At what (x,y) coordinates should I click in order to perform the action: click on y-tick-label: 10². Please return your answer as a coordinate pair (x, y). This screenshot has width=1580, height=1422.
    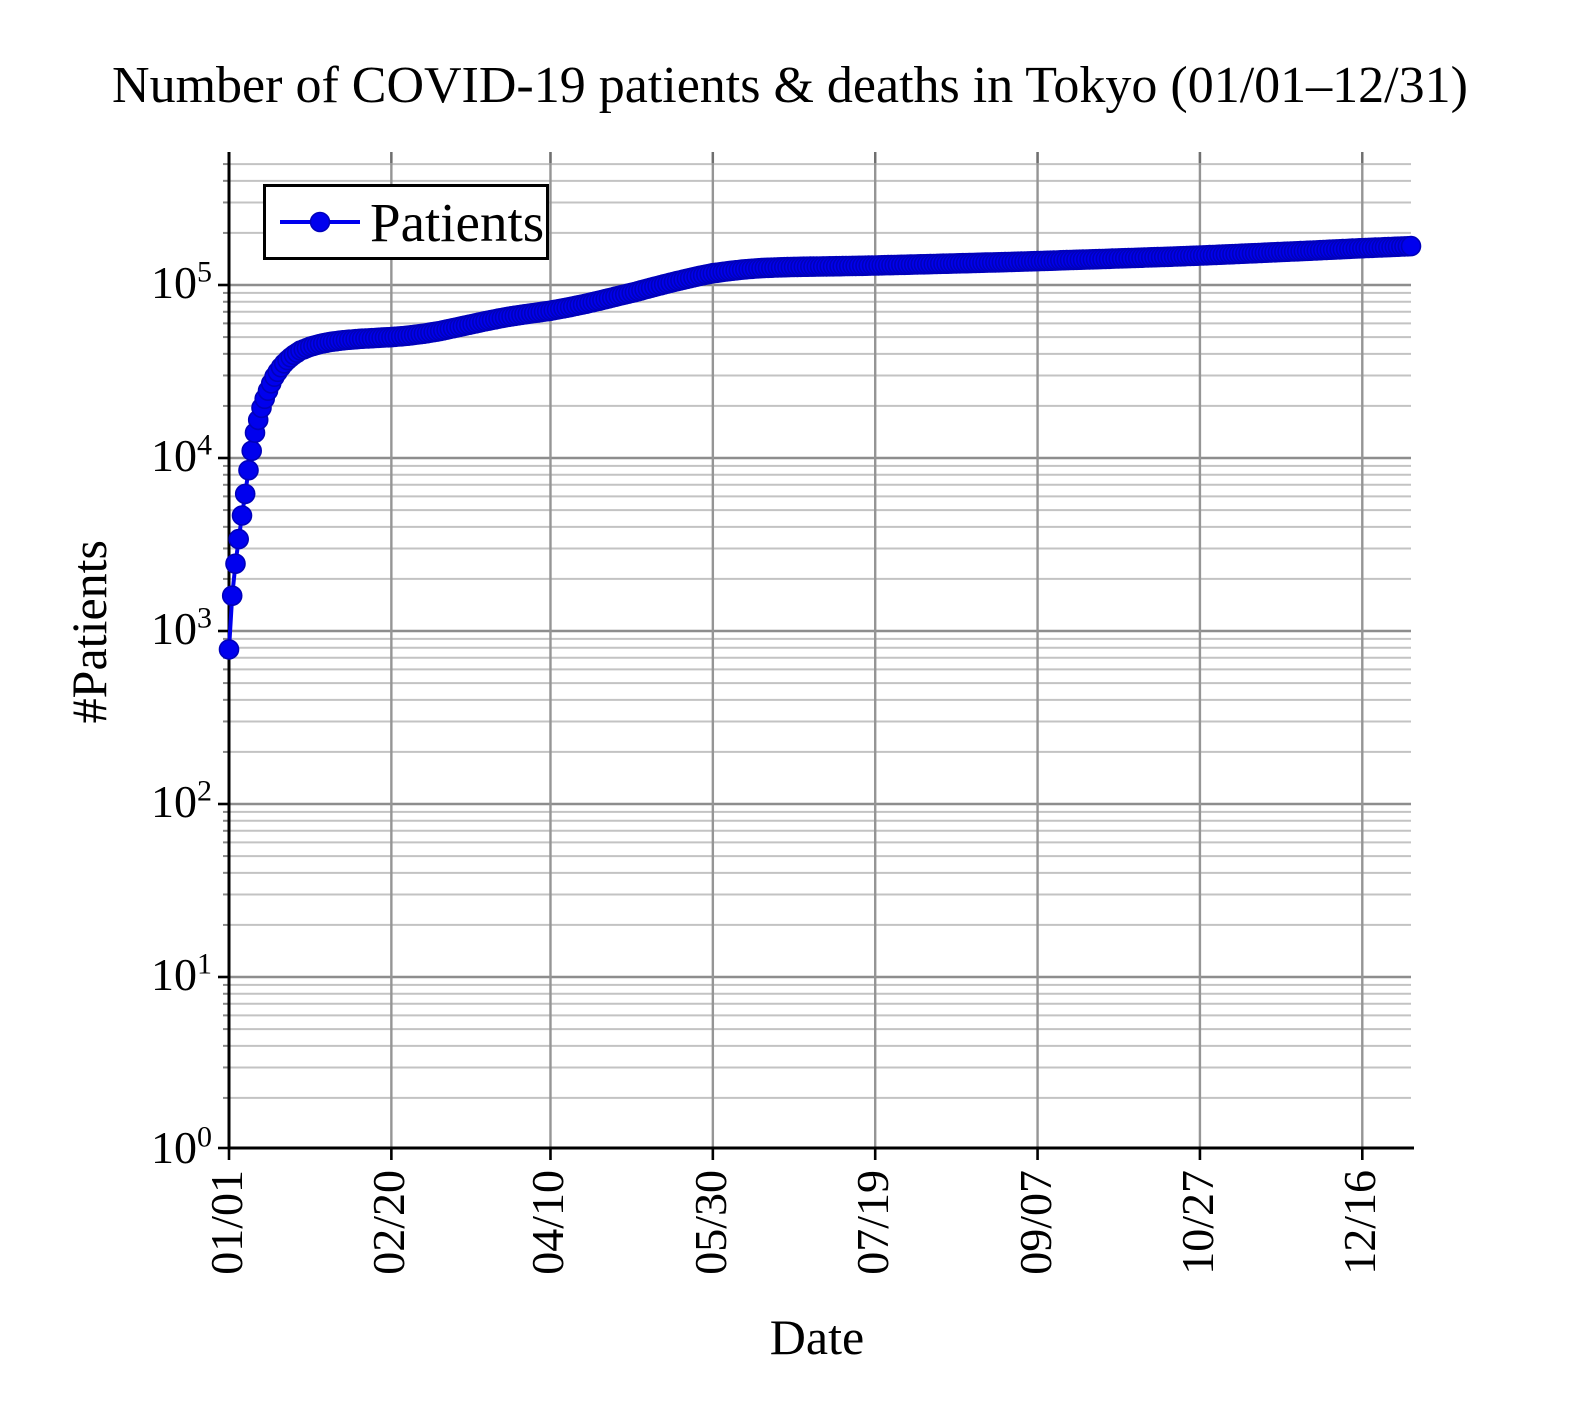
    Looking at the image, I should click on (181, 800).